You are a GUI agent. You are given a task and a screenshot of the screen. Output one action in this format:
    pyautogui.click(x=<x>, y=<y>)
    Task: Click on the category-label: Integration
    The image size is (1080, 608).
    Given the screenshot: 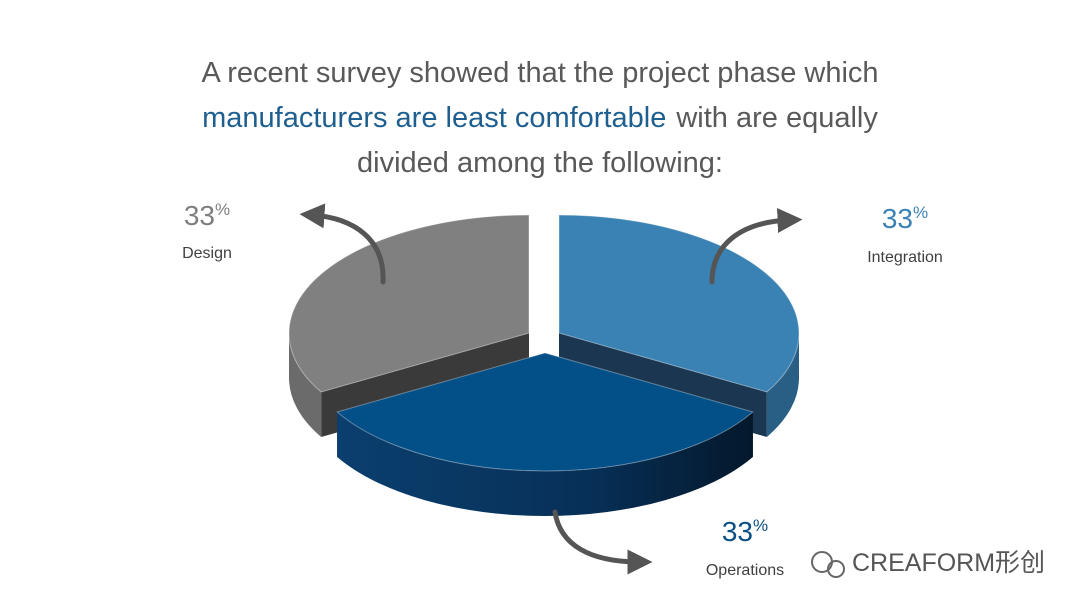 What is the action you would take?
    pyautogui.click(x=905, y=257)
    